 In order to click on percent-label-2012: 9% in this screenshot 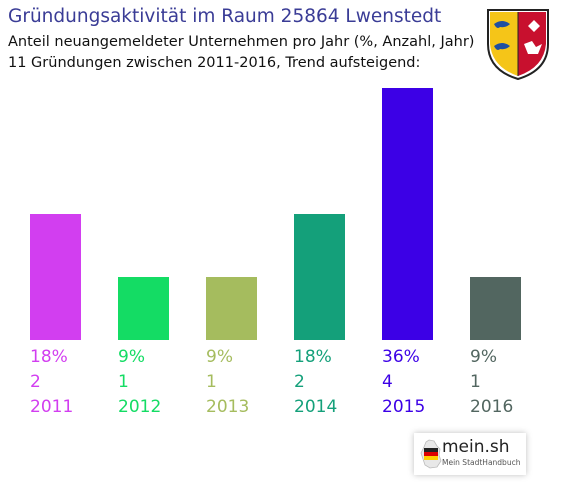, I will do `click(131, 357)`.